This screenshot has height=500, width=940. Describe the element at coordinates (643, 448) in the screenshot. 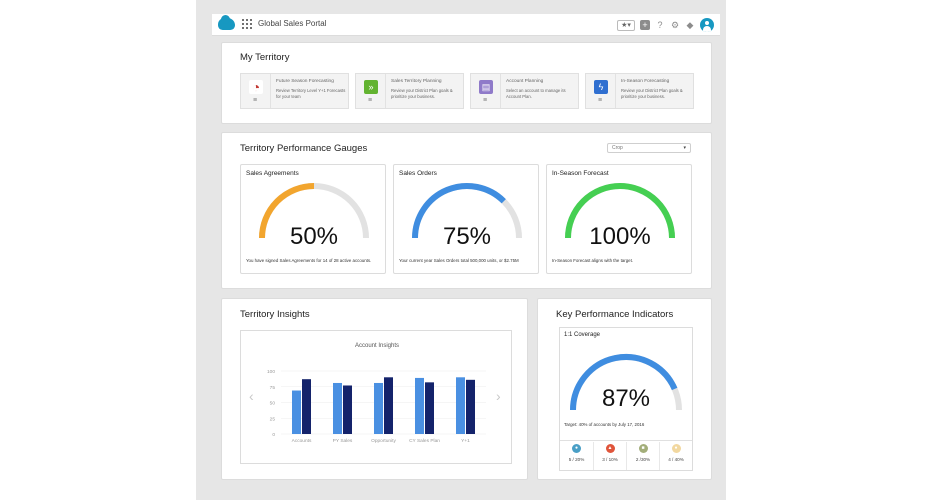

I see `status-indicator-icon: ■` at that location.